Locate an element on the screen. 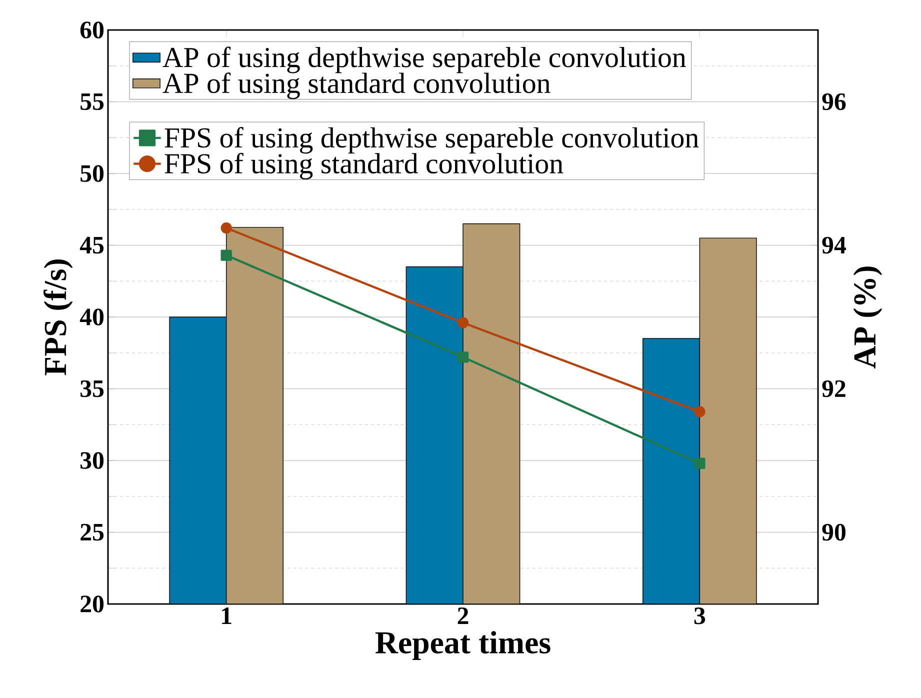 This screenshot has width=921, height=698. legend-label: AP of using standard convolution is located at coordinates (356, 86).